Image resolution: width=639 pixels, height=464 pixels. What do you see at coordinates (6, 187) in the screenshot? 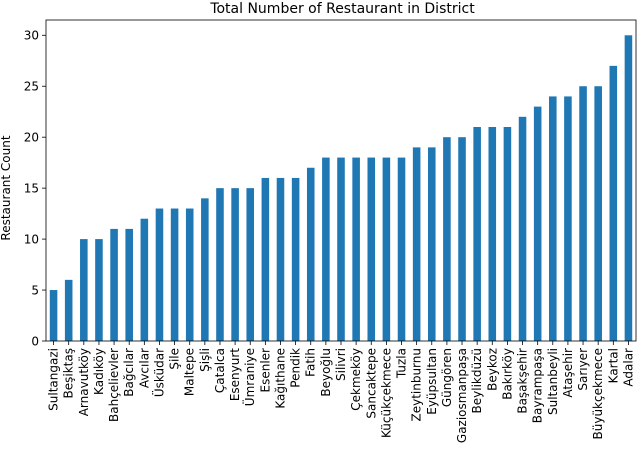
I see `y-axis-label: Restaurant Count` at bounding box center [6, 187].